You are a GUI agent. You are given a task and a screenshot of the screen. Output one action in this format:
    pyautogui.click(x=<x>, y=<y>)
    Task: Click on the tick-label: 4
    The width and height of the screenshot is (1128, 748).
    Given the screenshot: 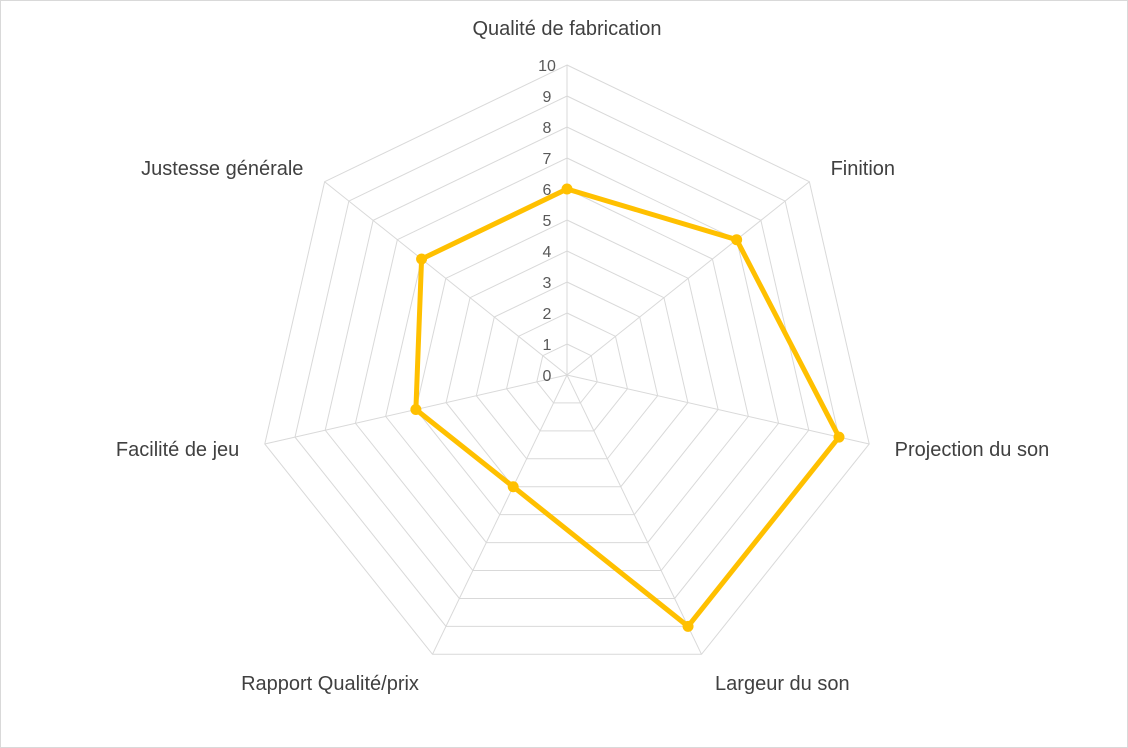 What is the action you would take?
    pyautogui.click(x=547, y=252)
    